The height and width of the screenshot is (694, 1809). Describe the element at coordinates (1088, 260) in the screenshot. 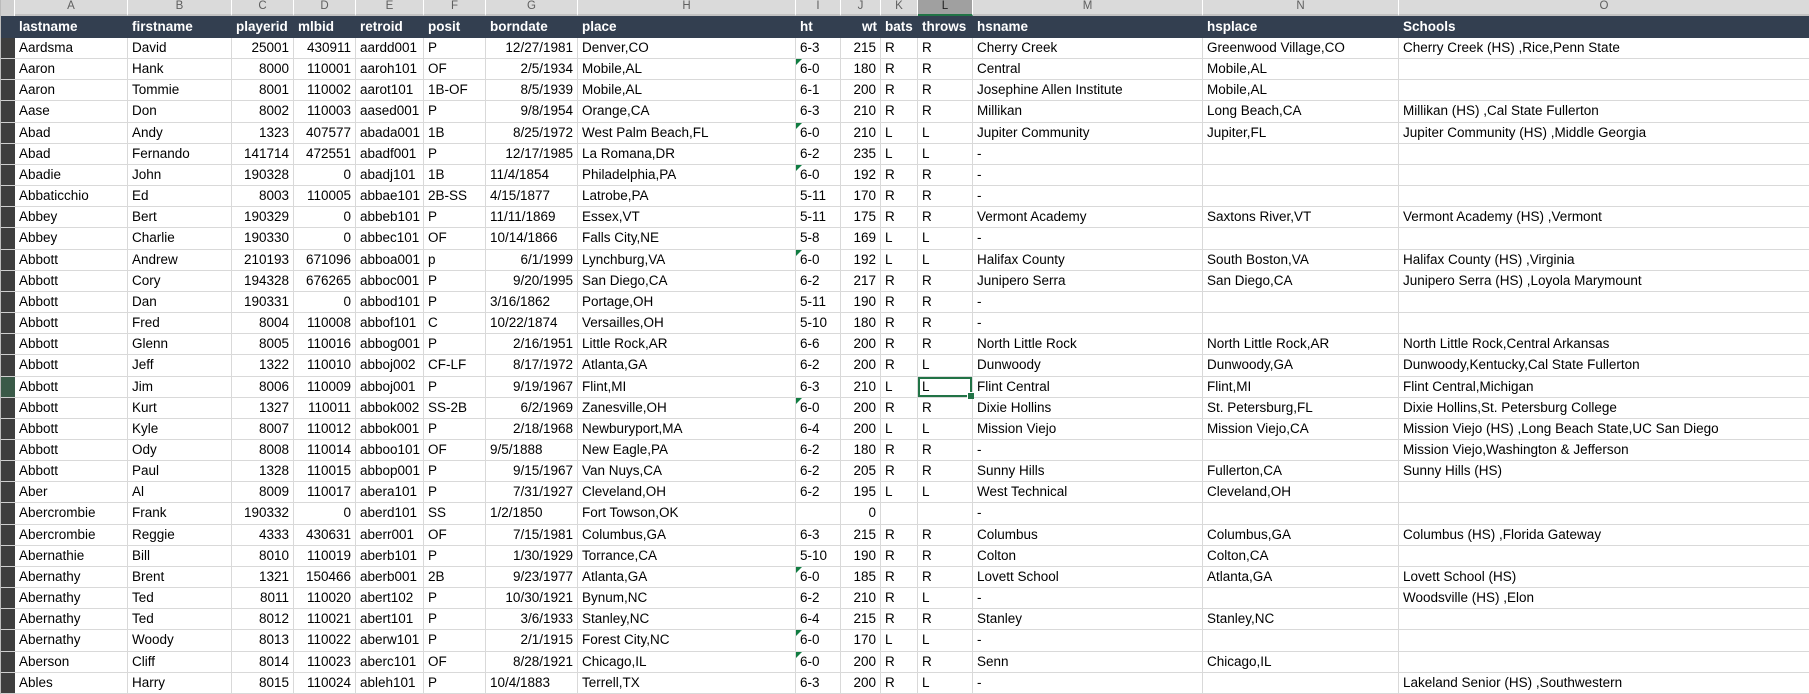

I see `cell-hsname: Halifax County` at that location.